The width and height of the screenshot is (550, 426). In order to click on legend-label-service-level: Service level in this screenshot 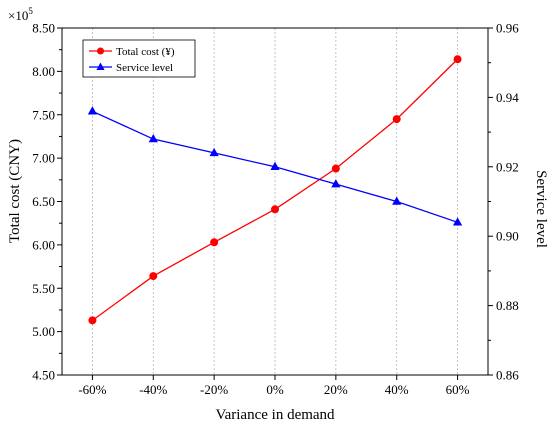, I will do `click(144, 68)`.